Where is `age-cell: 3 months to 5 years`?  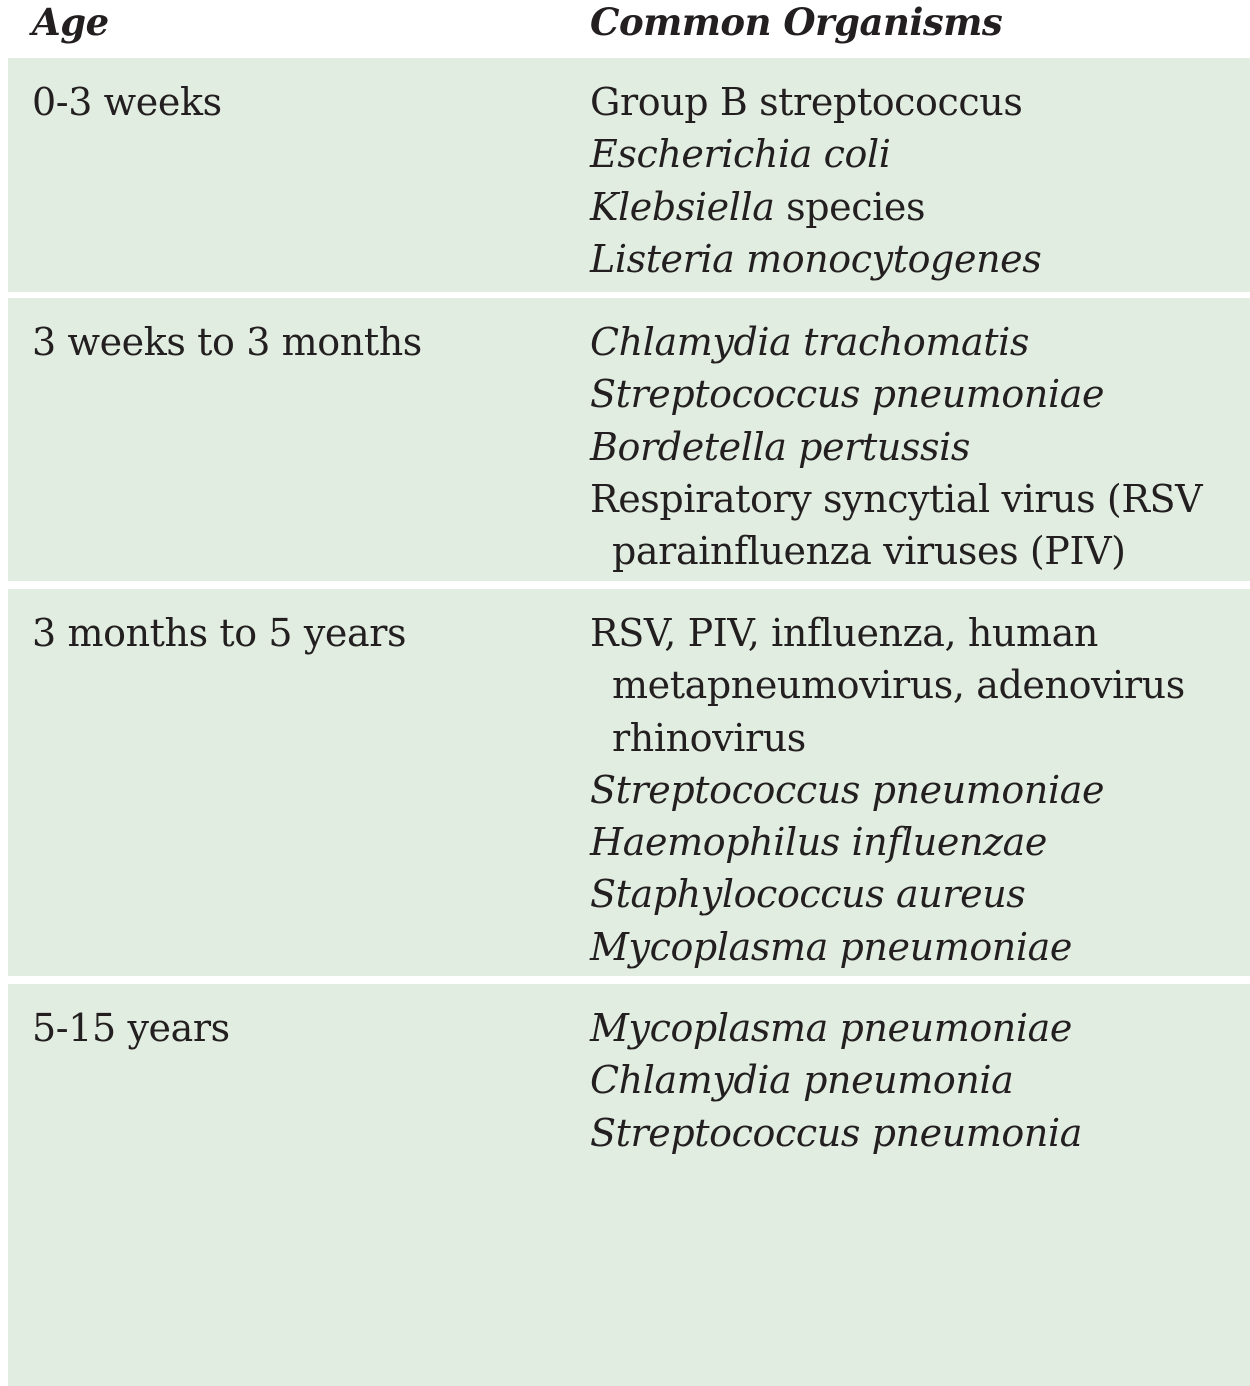
age-cell: 3 months to 5 years is located at coordinates (219, 633).